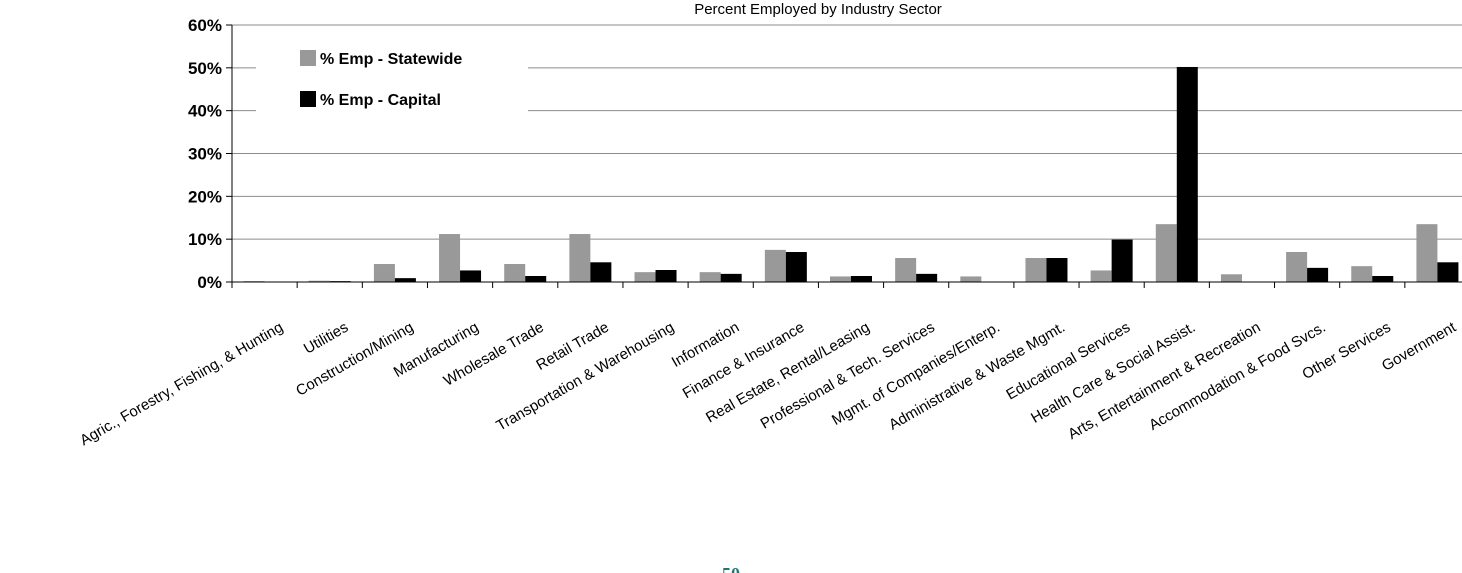 Image resolution: width=1462 pixels, height=573 pixels. I want to click on y-tick-label: 10%, so click(205, 239).